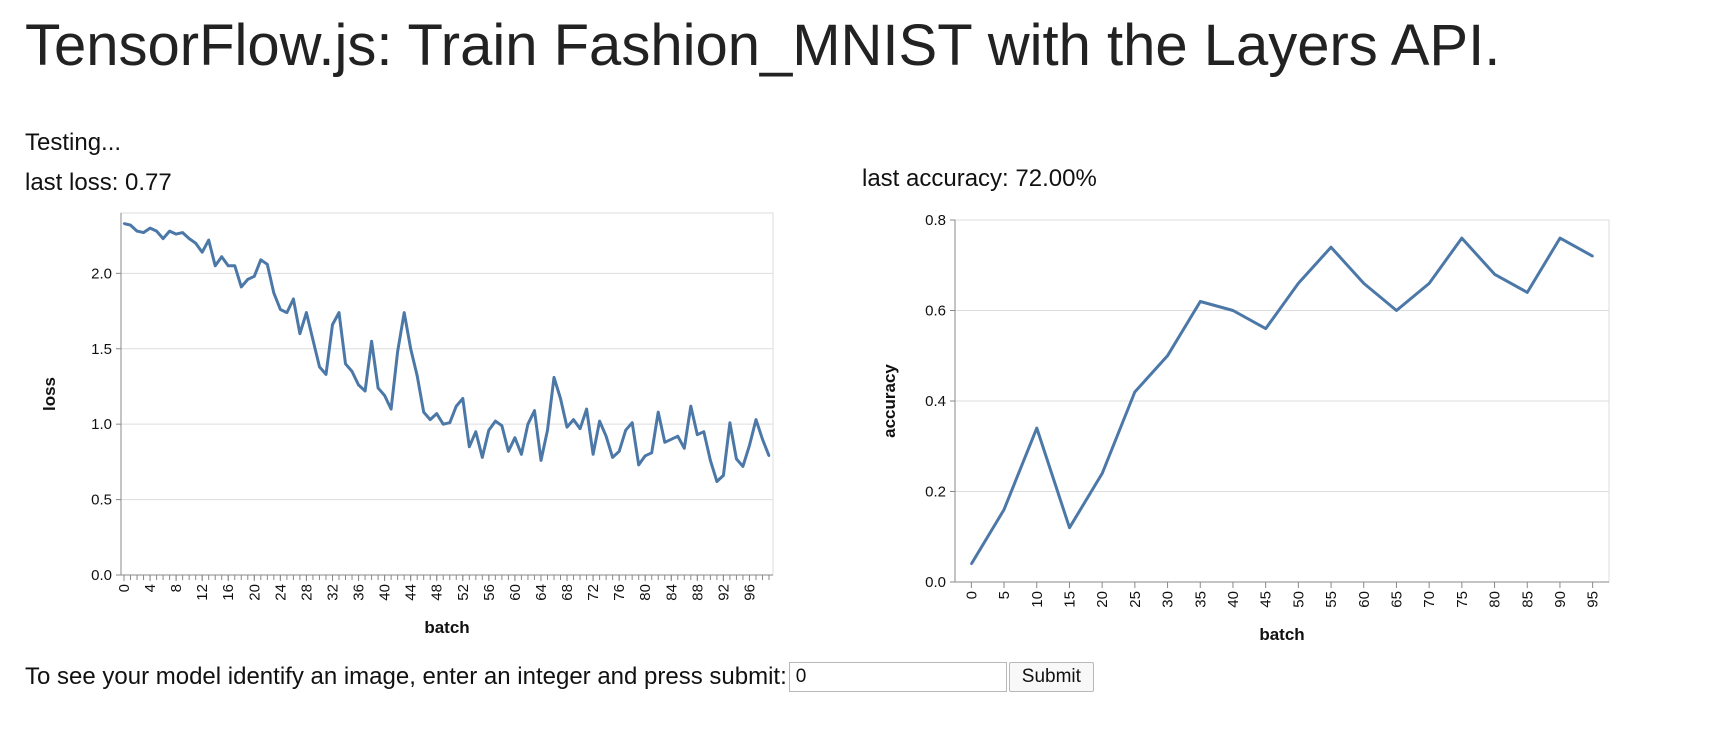 The height and width of the screenshot is (744, 1732). What do you see at coordinates (1396, 599) in the screenshot?
I see `x-tick-label: 65` at bounding box center [1396, 599].